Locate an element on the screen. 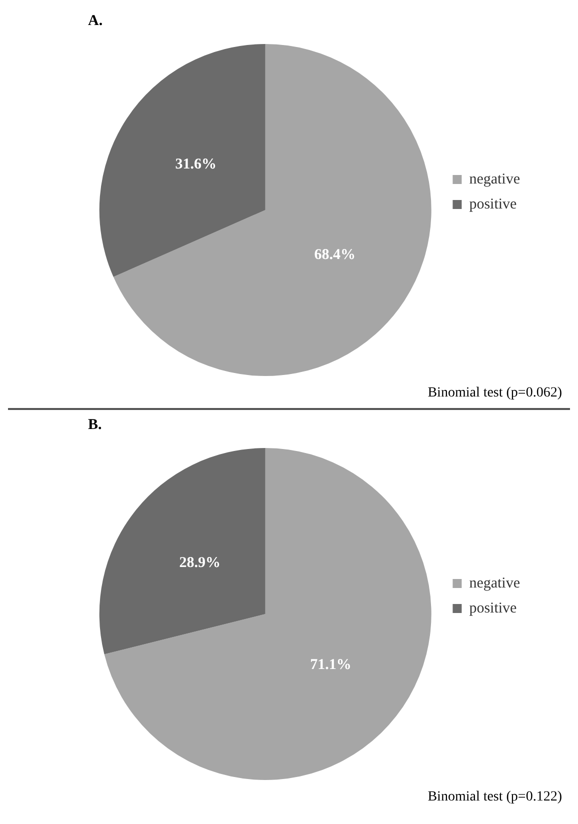 This screenshot has height=824, width=578. data-label: 71.1% is located at coordinates (331, 664).